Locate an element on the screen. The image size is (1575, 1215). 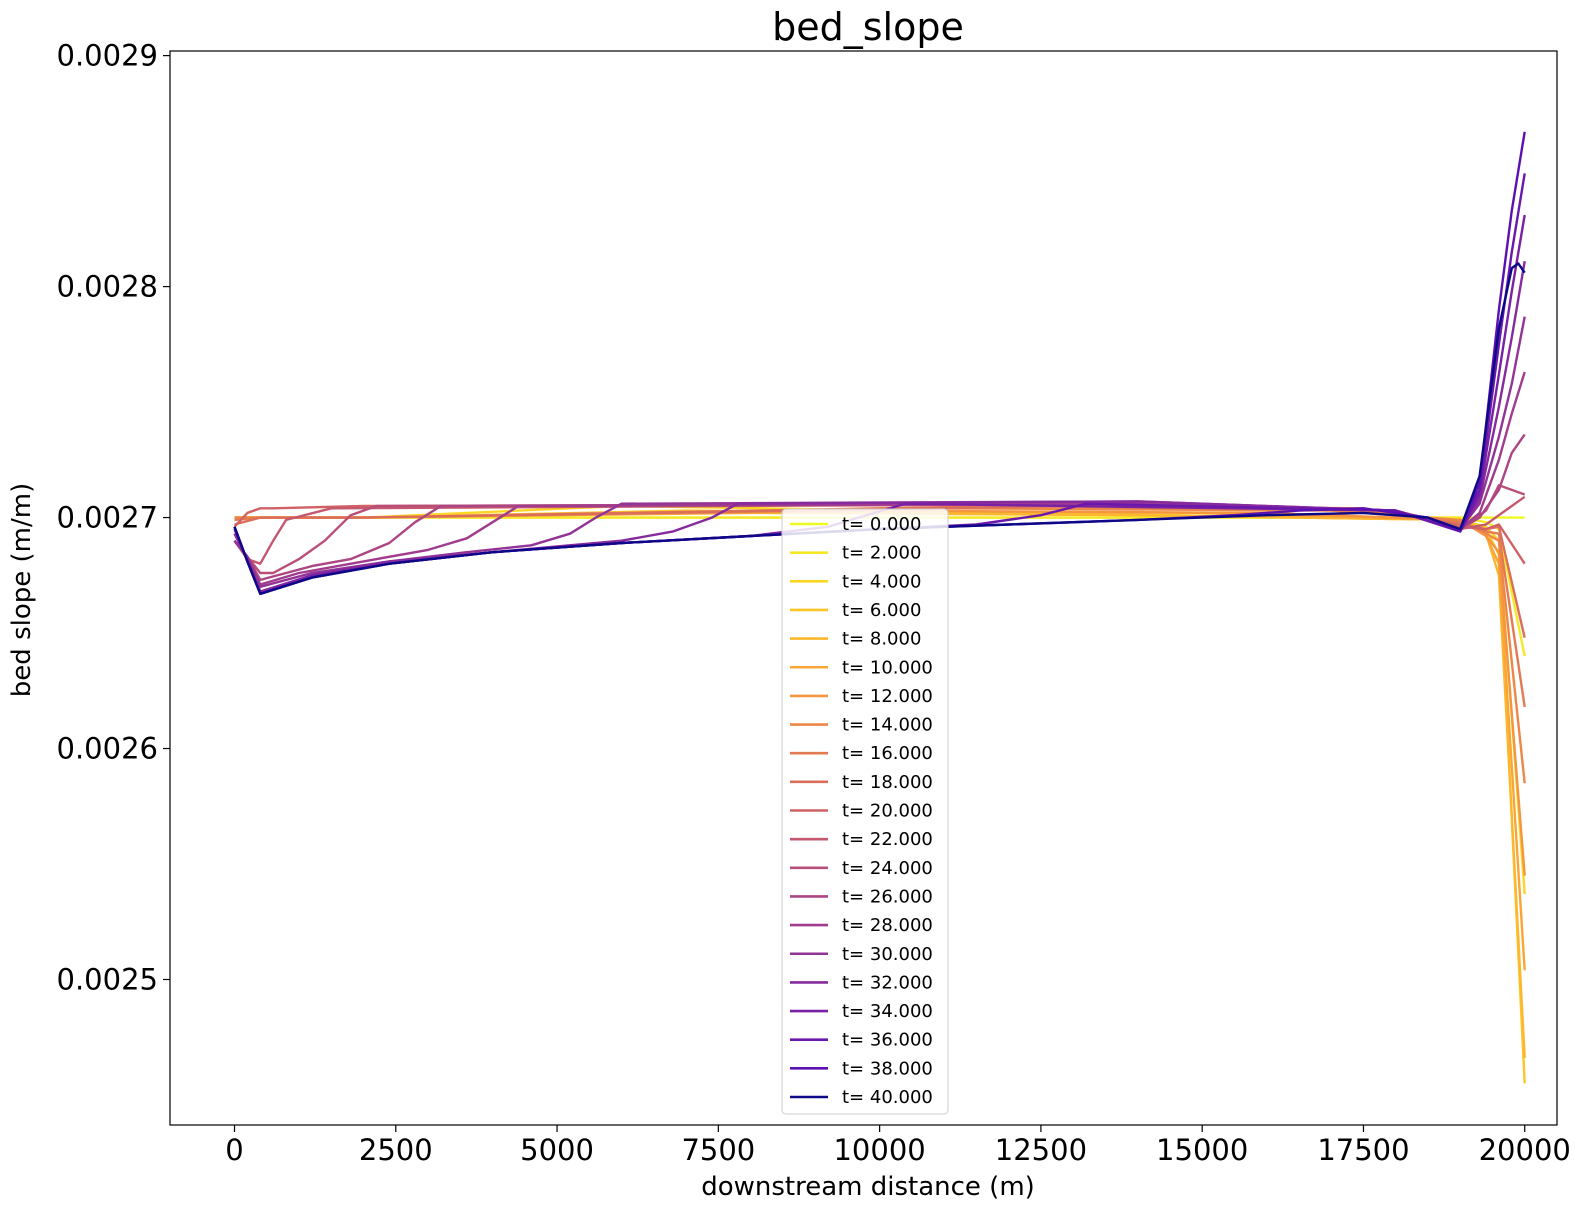
legend-box is located at coordinates (865, 811).